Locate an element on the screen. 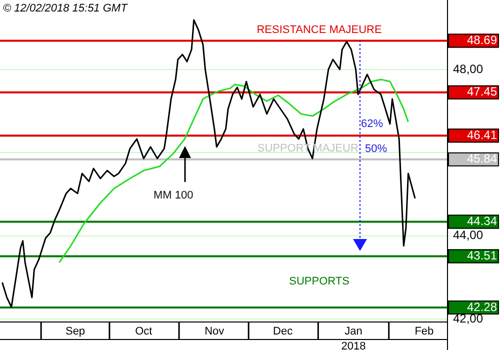  x-tick-label: Jan 2018 is located at coordinates (353, 337).